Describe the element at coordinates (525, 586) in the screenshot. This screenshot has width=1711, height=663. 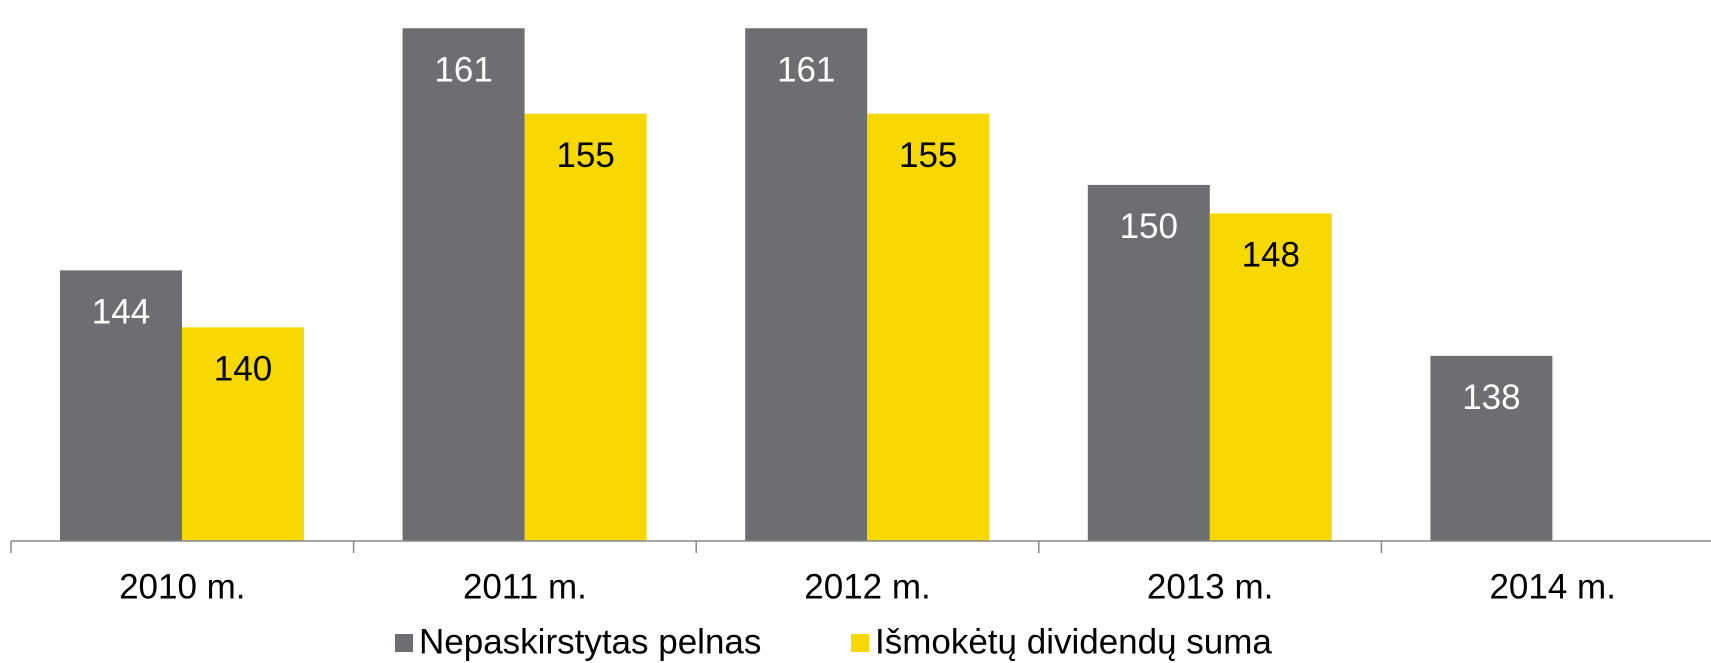
I see `x-tick-label: 2011 m.` at that location.